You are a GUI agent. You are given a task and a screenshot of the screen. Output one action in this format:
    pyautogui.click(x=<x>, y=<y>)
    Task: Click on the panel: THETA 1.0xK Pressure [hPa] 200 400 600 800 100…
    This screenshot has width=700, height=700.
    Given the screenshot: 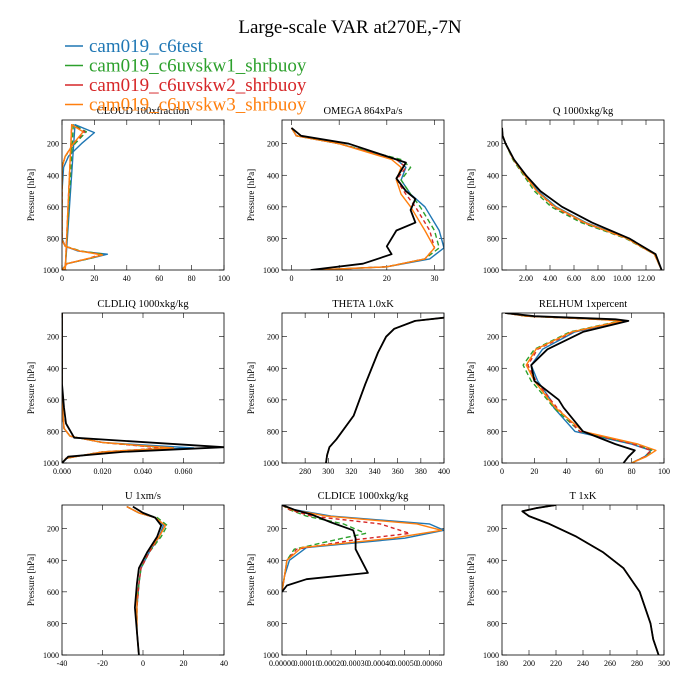 What is the action you would take?
    pyautogui.click(x=348, y=387)
    